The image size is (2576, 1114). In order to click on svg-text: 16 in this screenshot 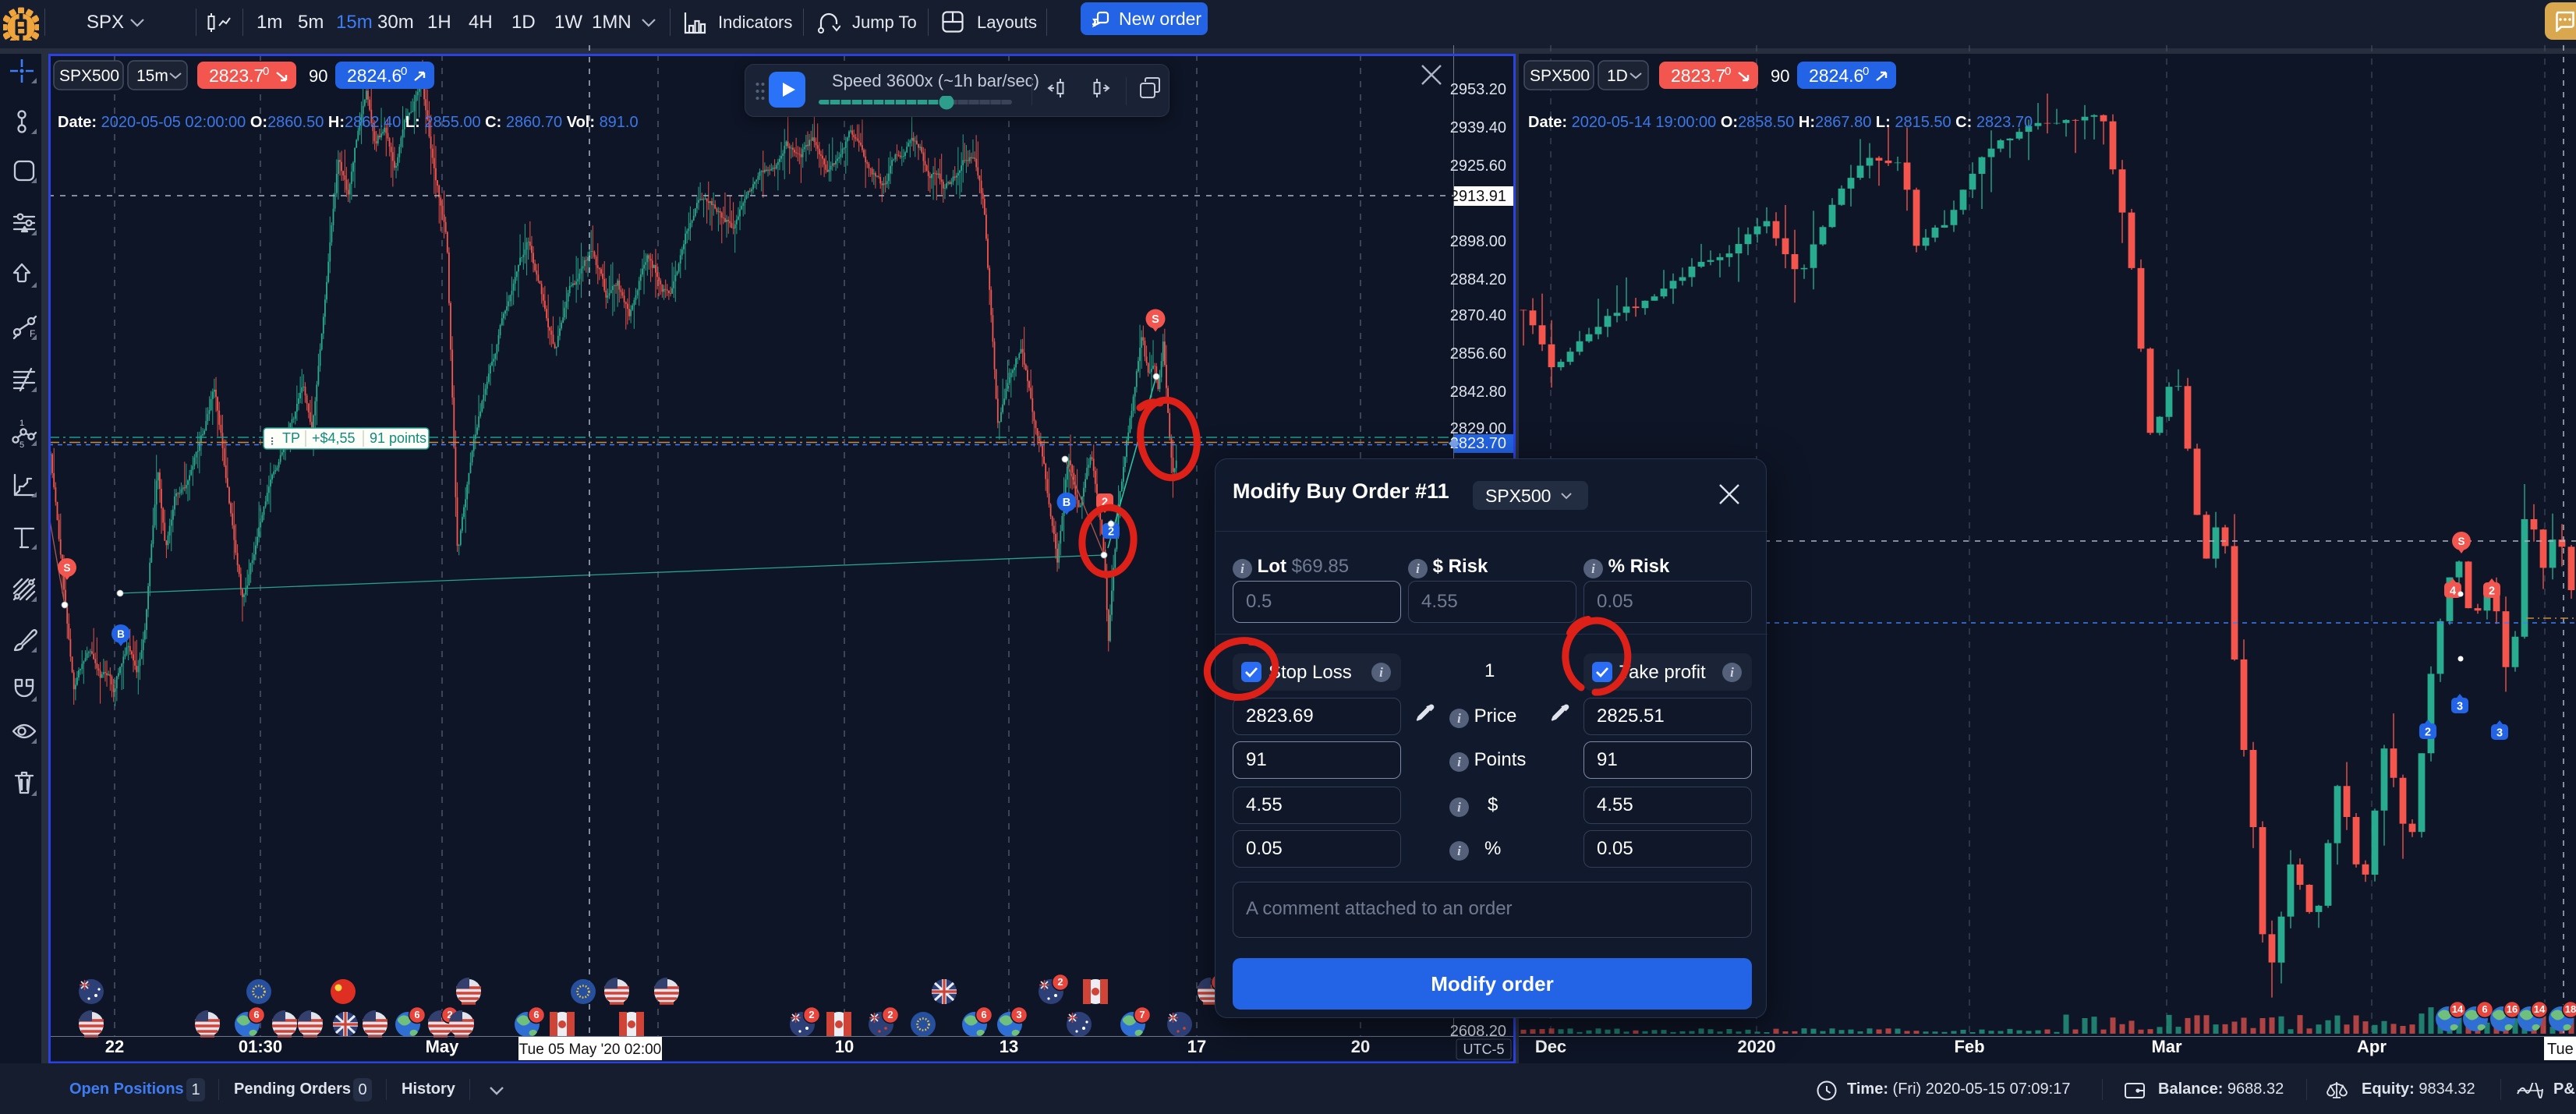, I will do `click(2512, 1009)`.